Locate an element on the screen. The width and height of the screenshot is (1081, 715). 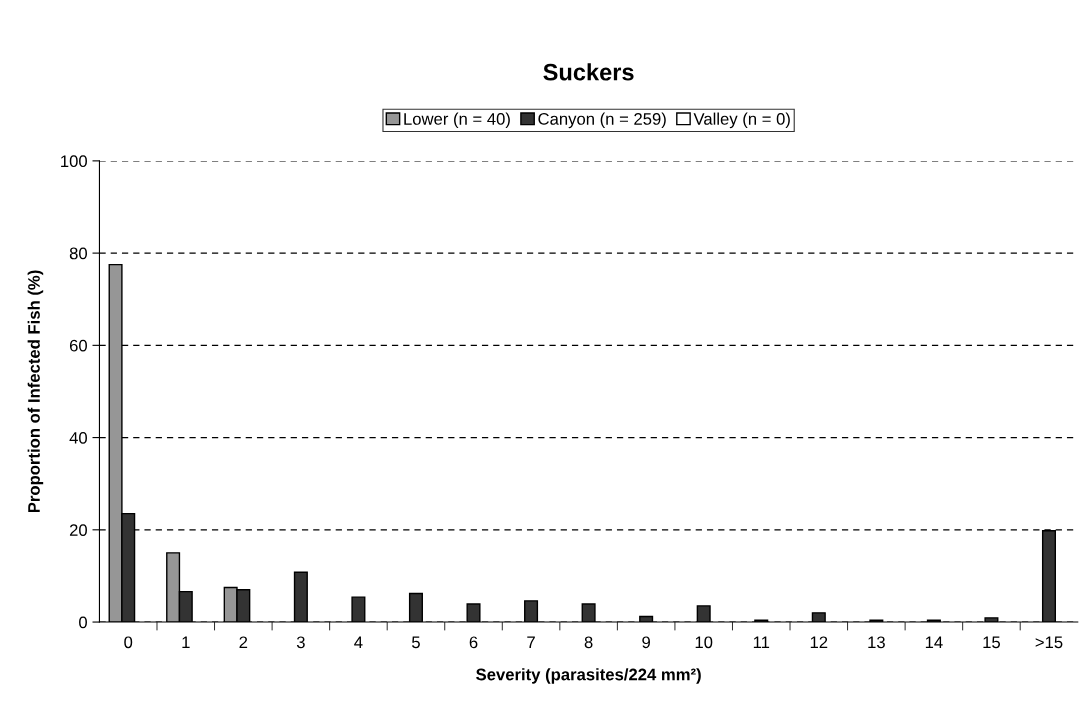
x-tick-label: 9 is located at coordinates (646, 642).